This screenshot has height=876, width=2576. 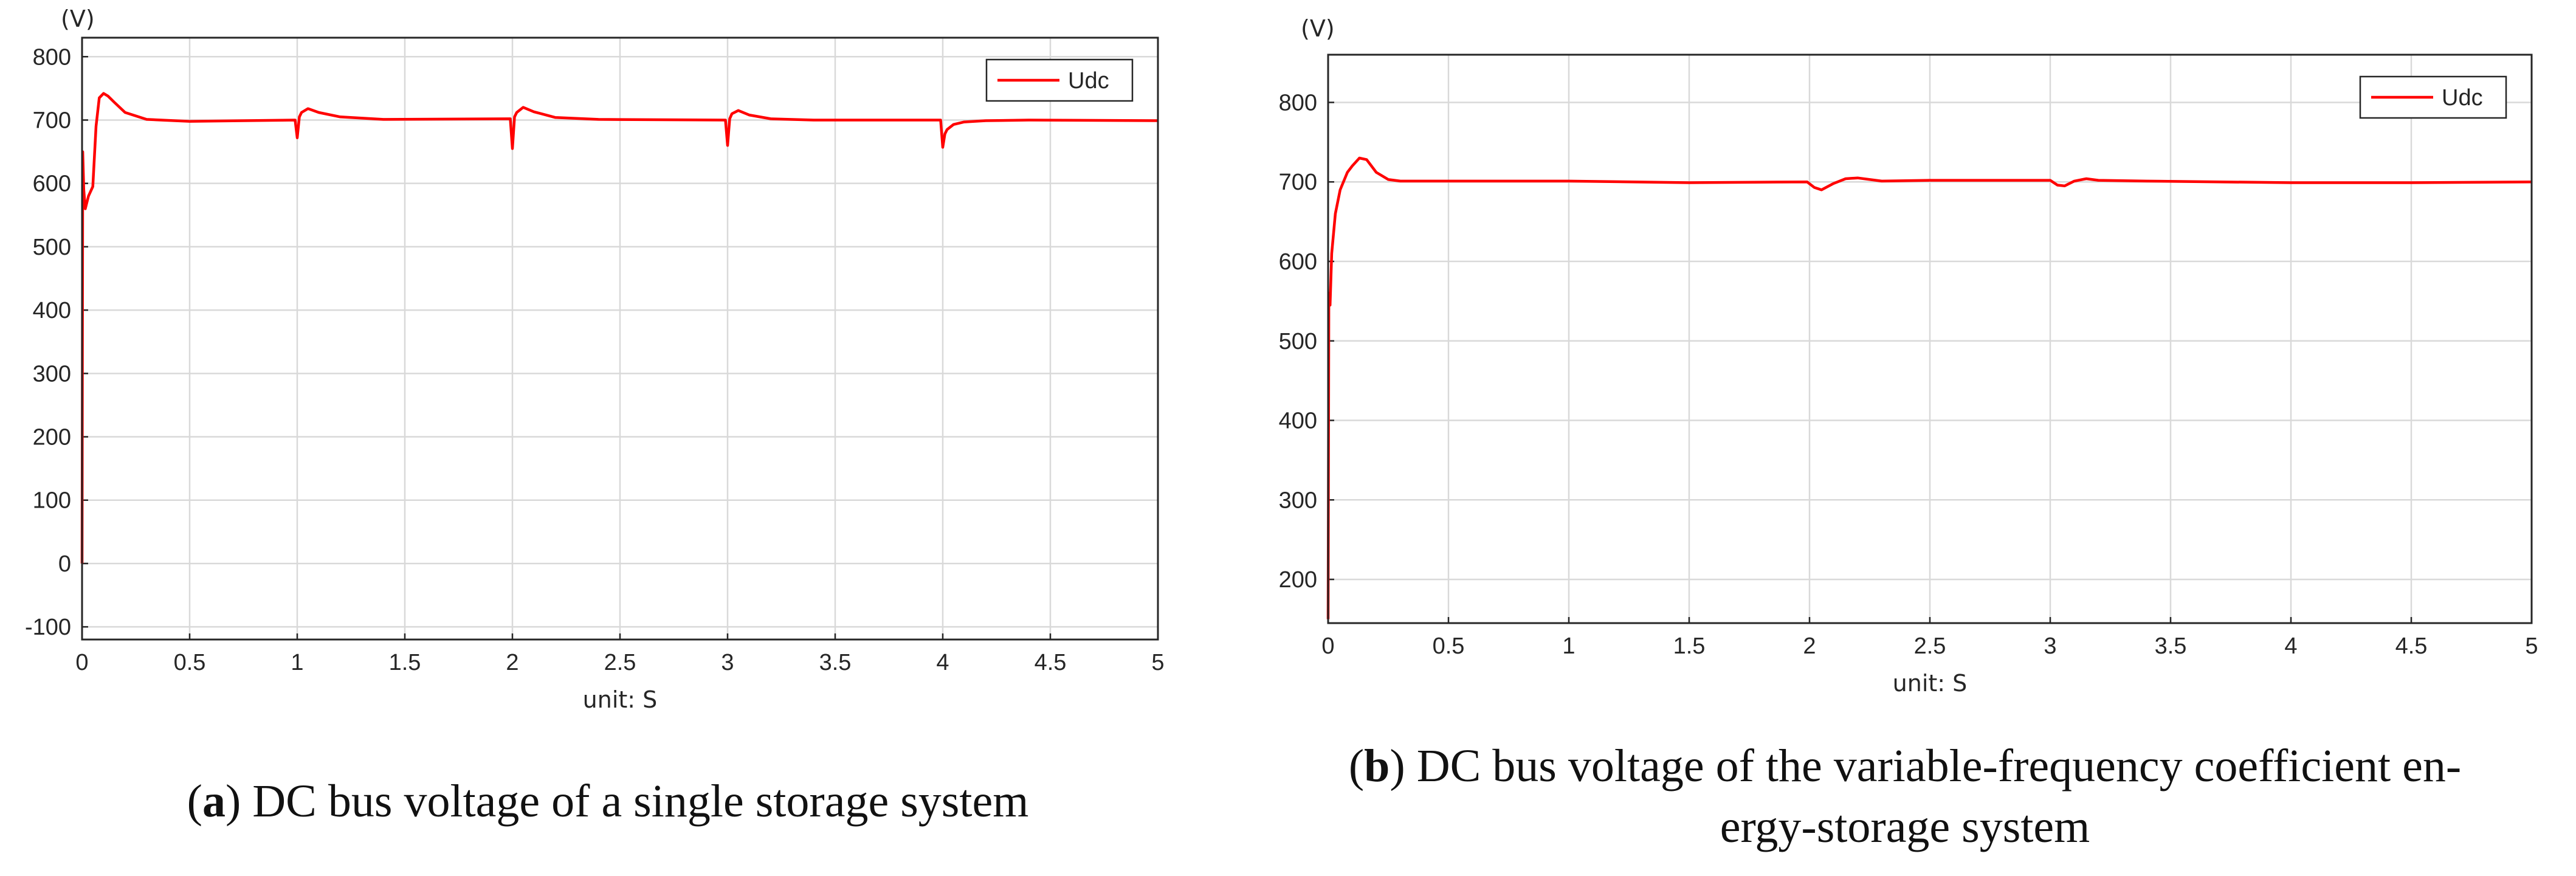 What do you see at coordinates (48, 627) in the screenshot?
I see `y-tick-label: -100` at bounding box center [48, 627].